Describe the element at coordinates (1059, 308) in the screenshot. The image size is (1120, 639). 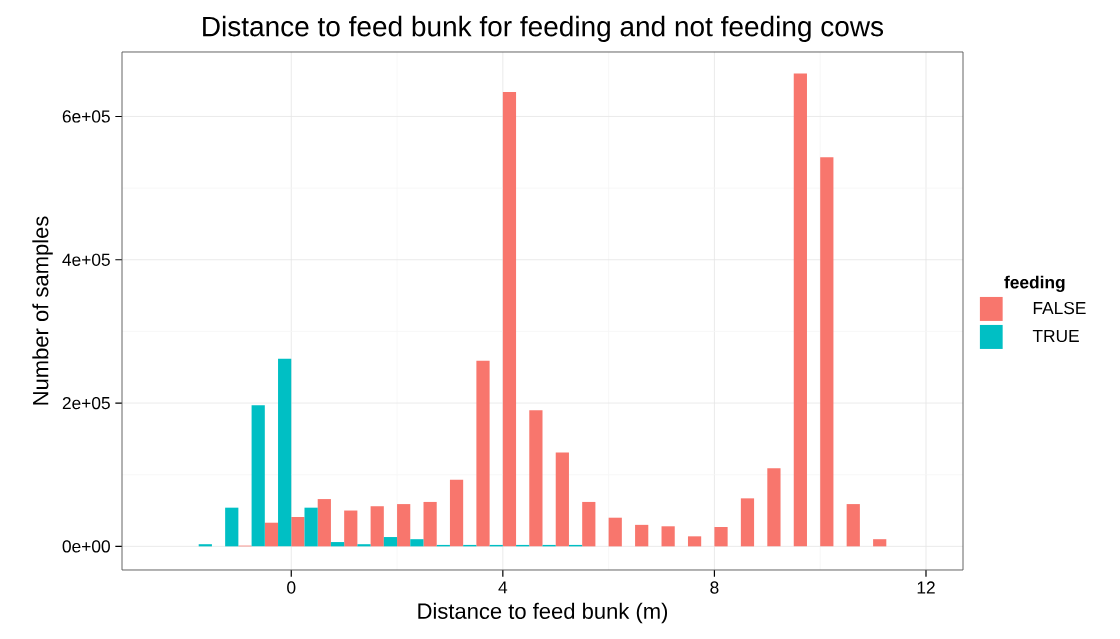
I see `legend-label: FALSE` at that location.